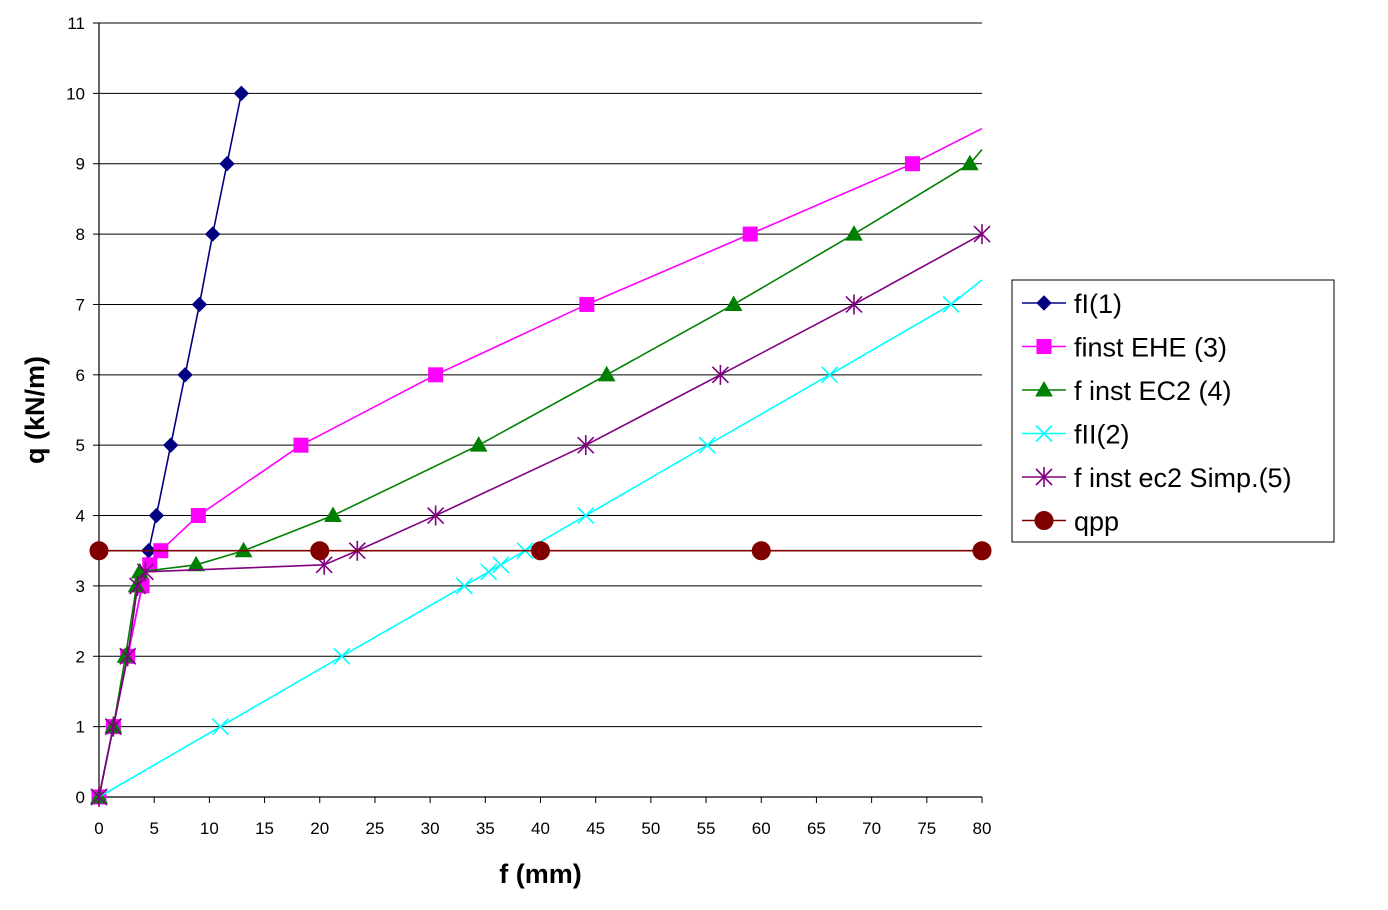 The image size is (1388, 910). Describe the element at coordinates (1098, 304) in the screenshot. I see `legend-label: fI(1)` at that location.